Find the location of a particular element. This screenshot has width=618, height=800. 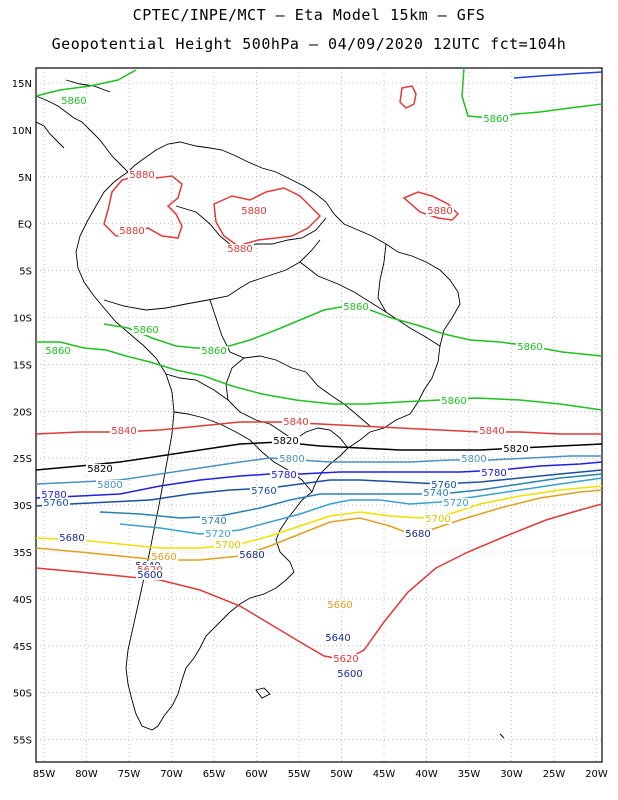

lat-tick-label: 30S is located at coordinates (22, 506).